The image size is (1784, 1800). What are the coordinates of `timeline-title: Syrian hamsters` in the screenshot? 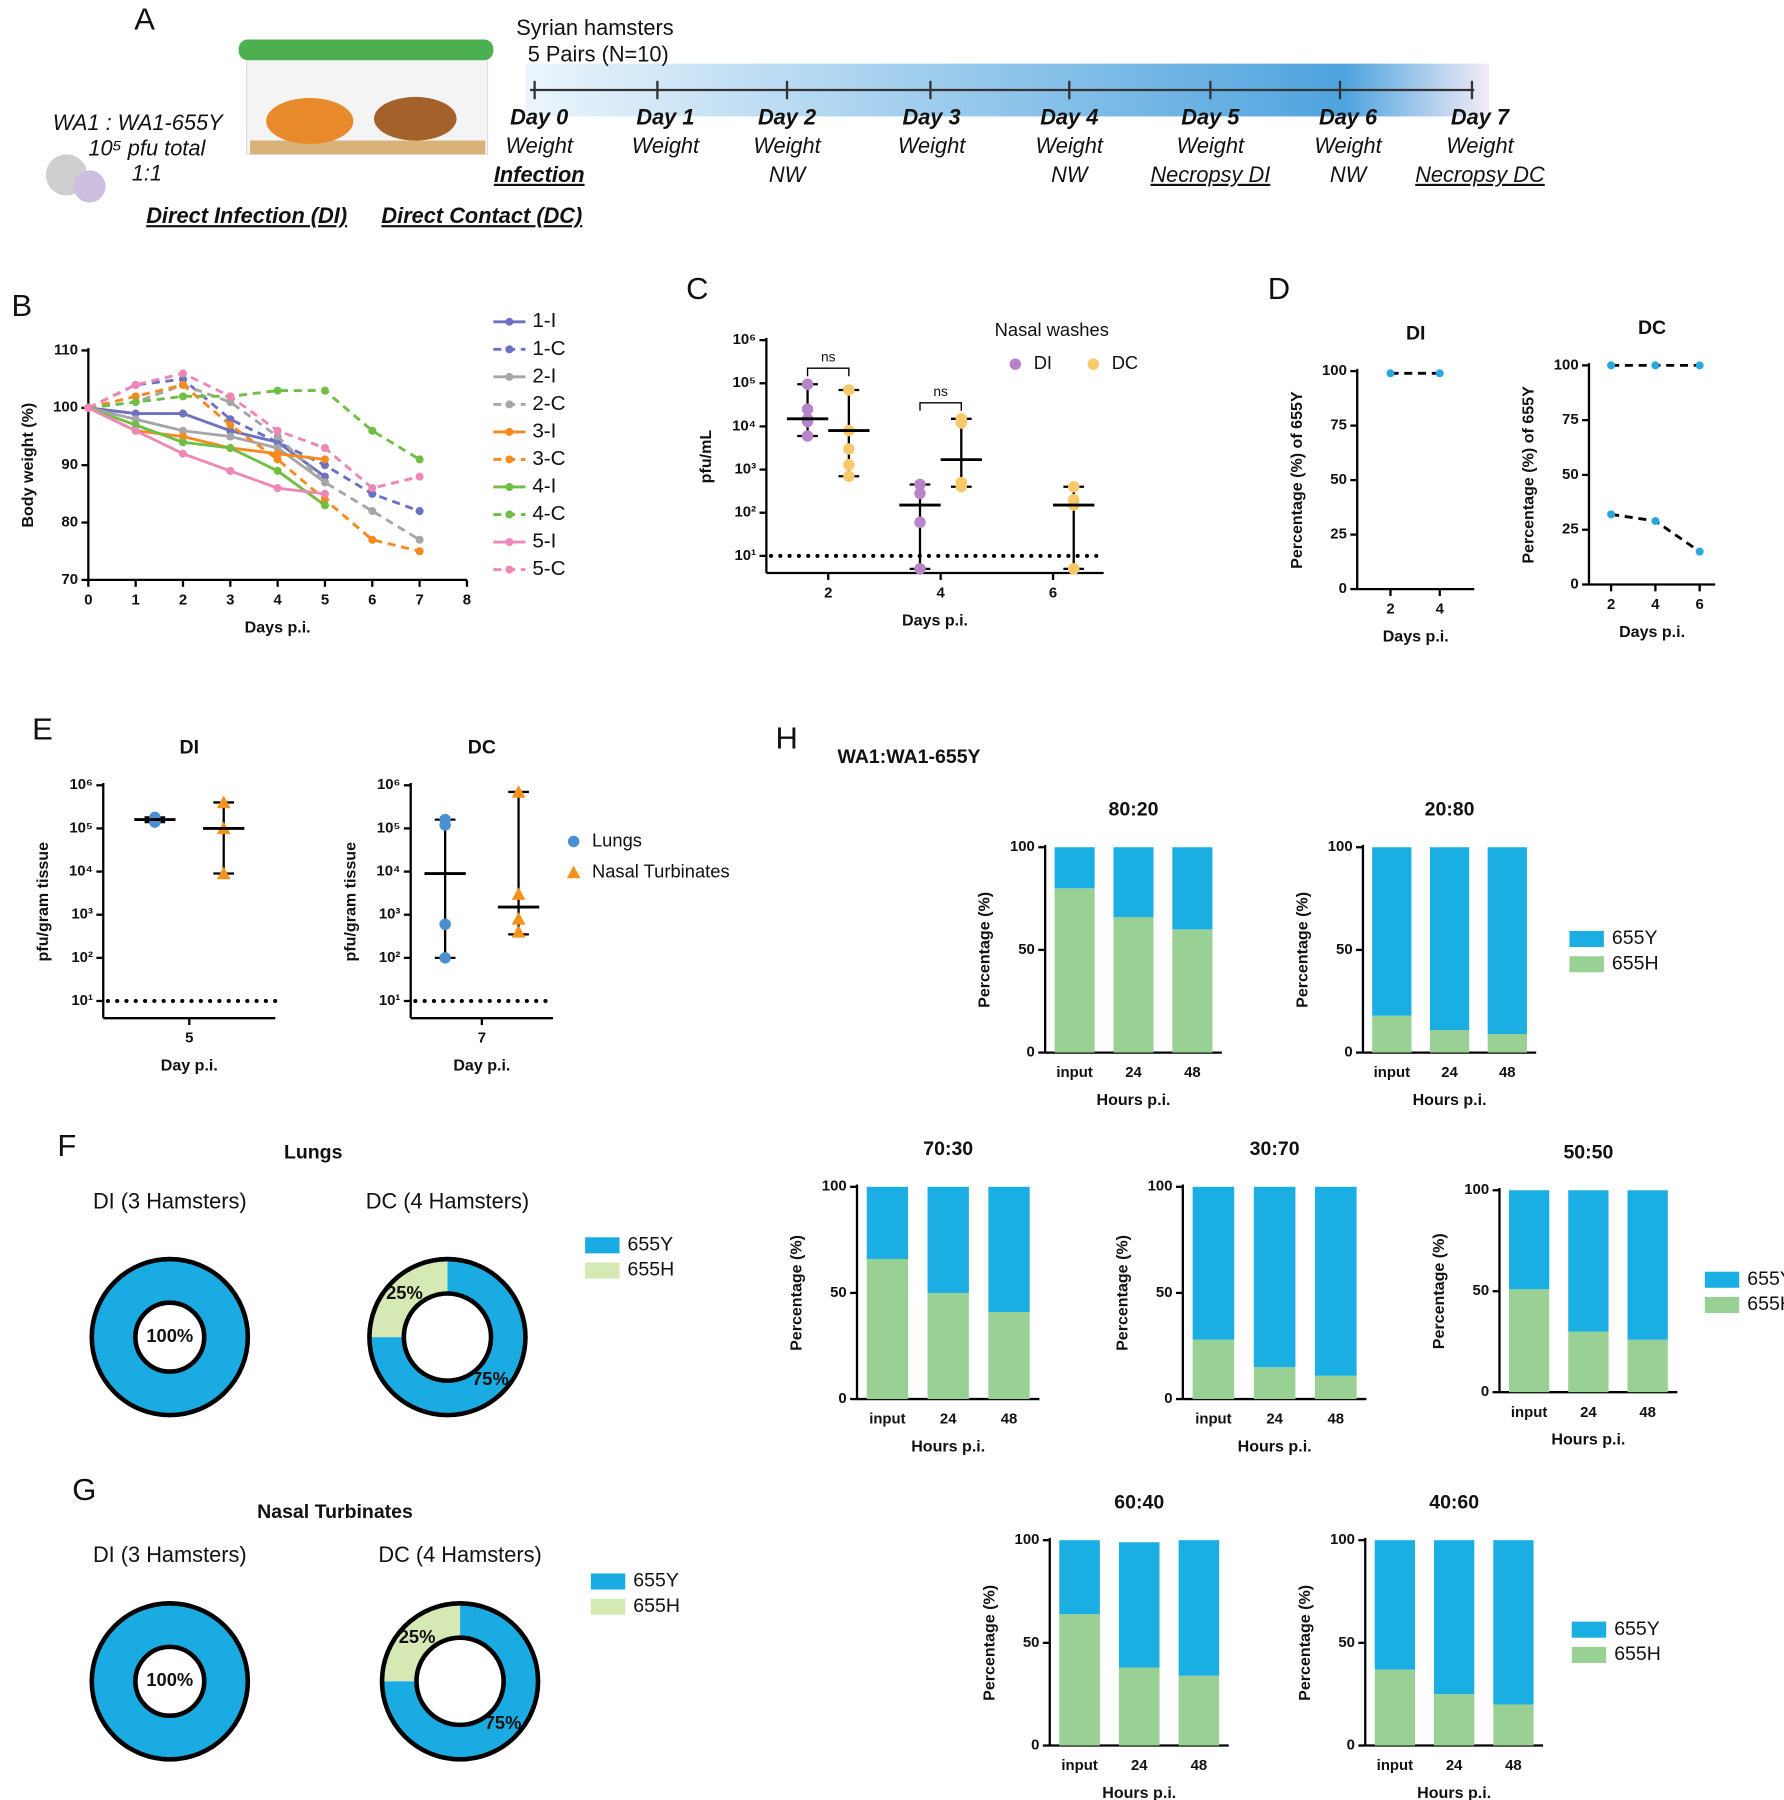 It's located at (594, 27).